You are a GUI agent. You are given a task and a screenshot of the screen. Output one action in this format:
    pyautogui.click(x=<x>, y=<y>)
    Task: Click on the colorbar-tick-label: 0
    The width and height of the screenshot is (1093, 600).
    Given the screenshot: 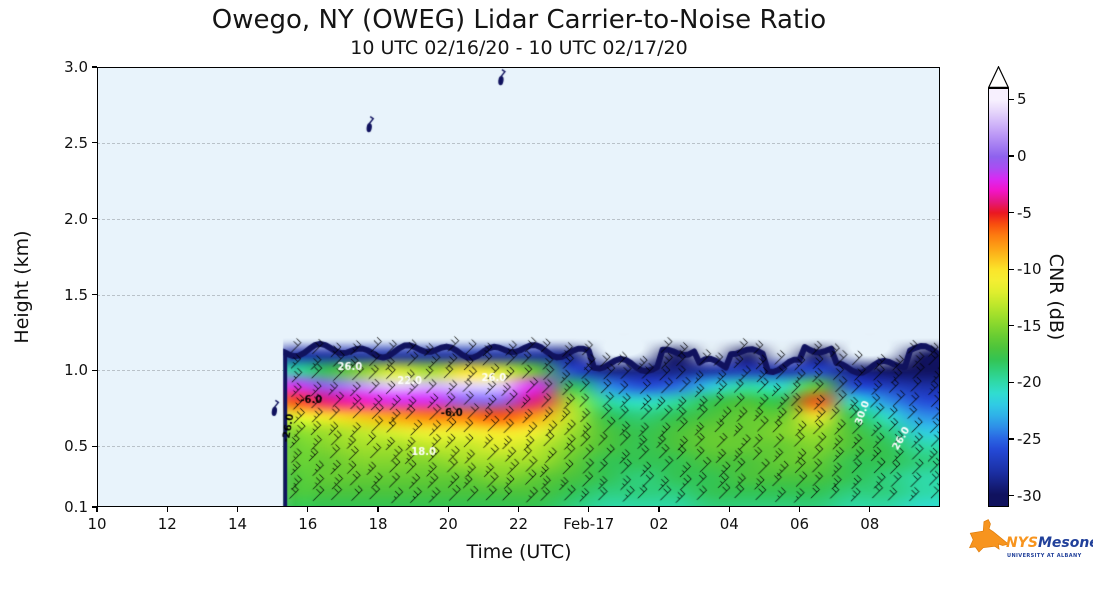 What is the action you would take?
    pyautogui.click(x=1022, y=155)
    